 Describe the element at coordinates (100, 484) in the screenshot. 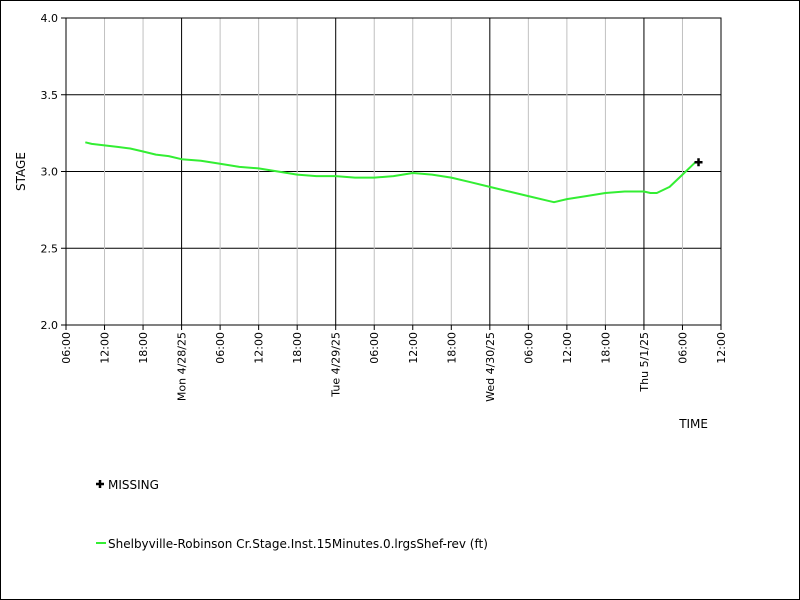

I see `plus-icon` at that location.